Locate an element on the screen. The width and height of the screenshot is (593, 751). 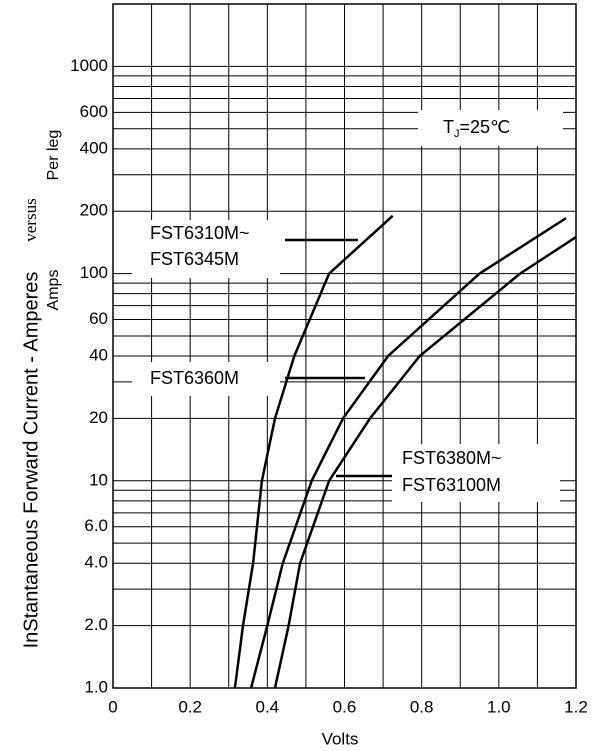
y-tick-label: 600 is located at coordinates (94, 111).